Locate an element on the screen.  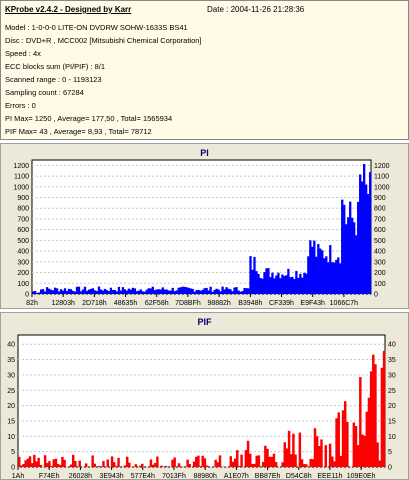
y-tick-label-right: 100 is located at coordinates (380, 284).